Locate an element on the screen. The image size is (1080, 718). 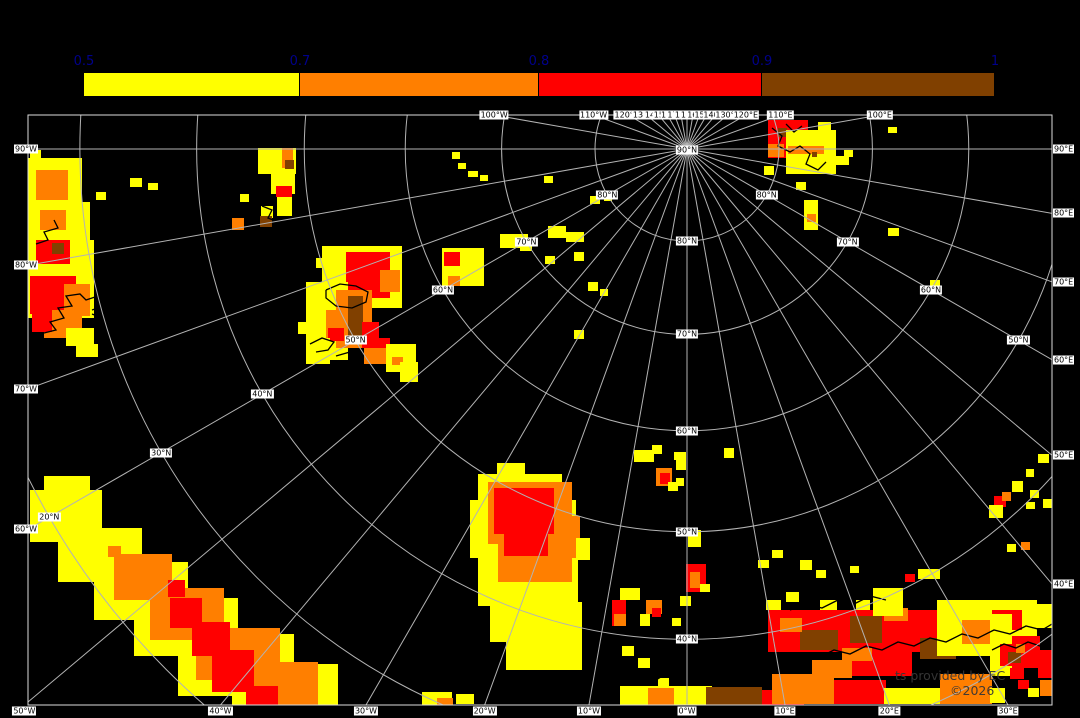
meridian-edge-label: 10°W is located at coordinates (588, 711).